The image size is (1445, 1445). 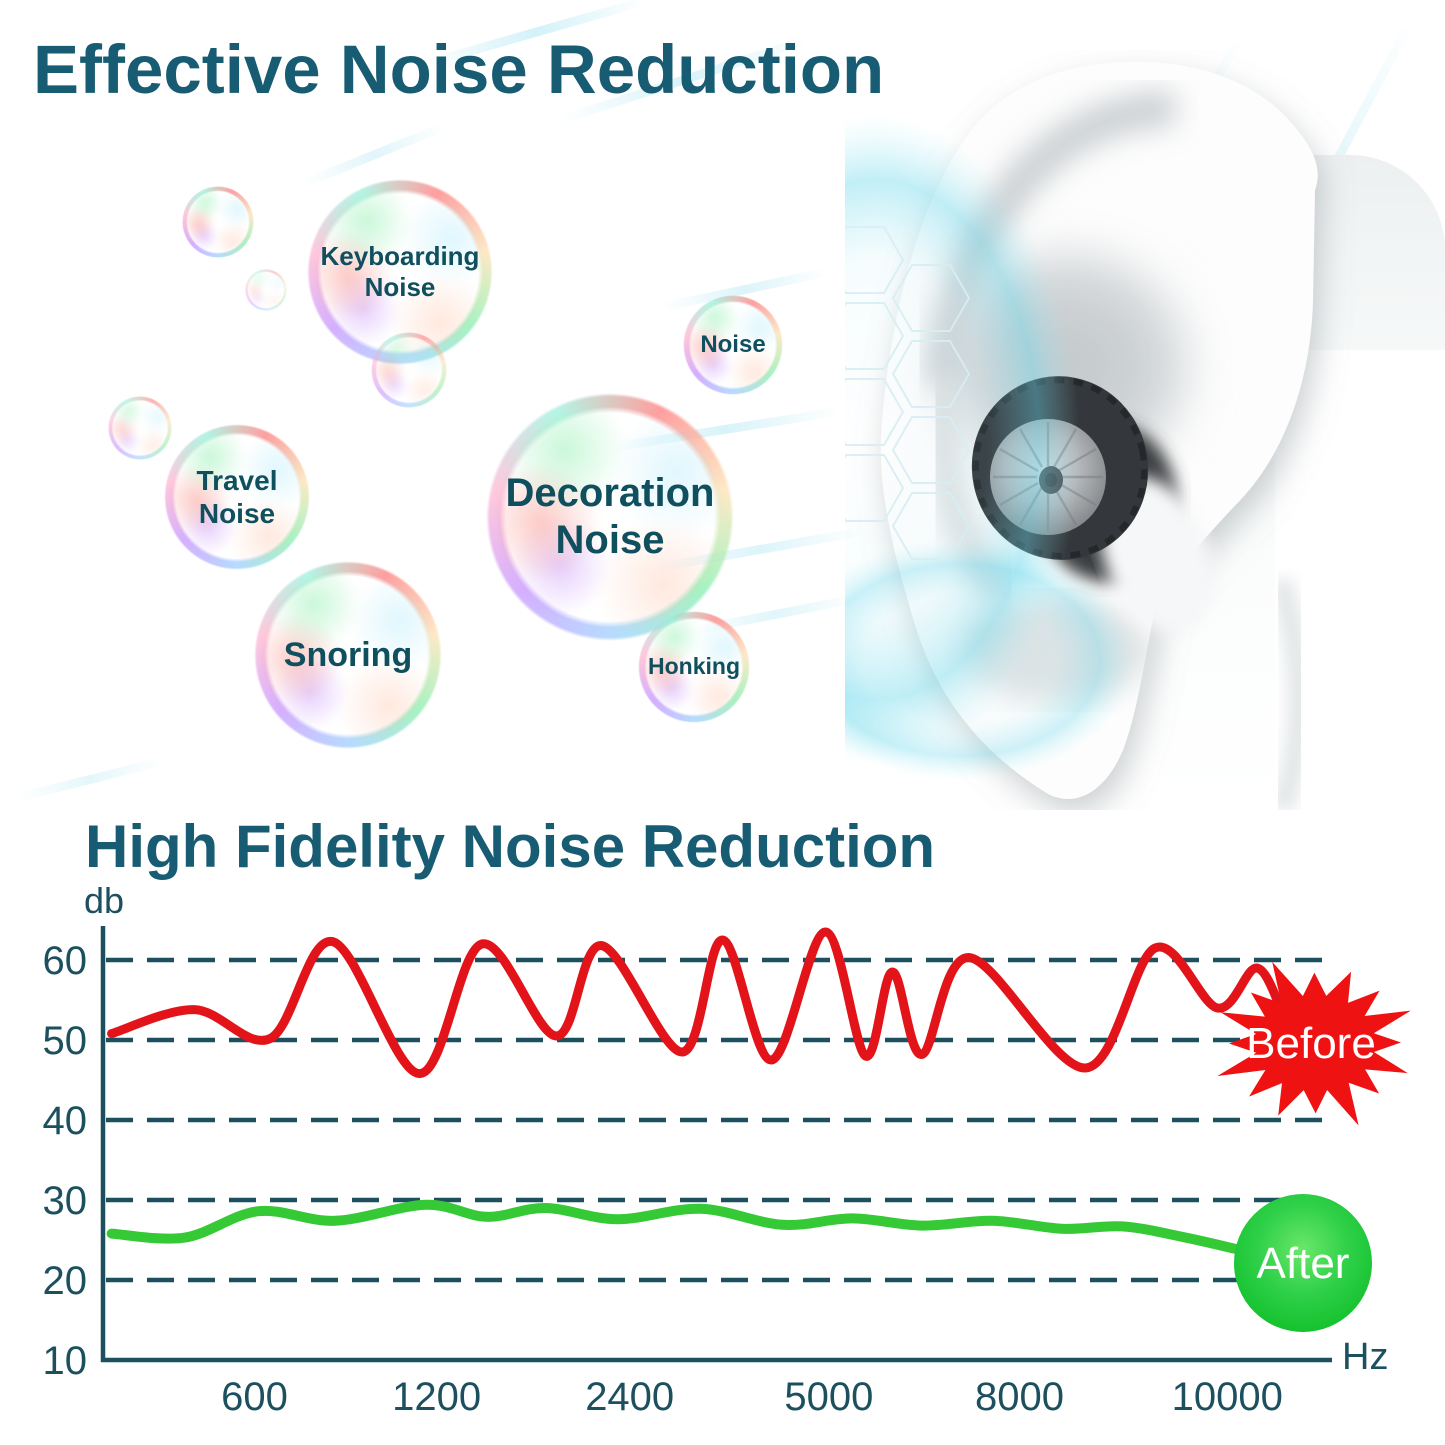 What do you see at coordinates (676, 1227) in the screenshot?
I see `after-series-line` at bounding box center [676, 1227].